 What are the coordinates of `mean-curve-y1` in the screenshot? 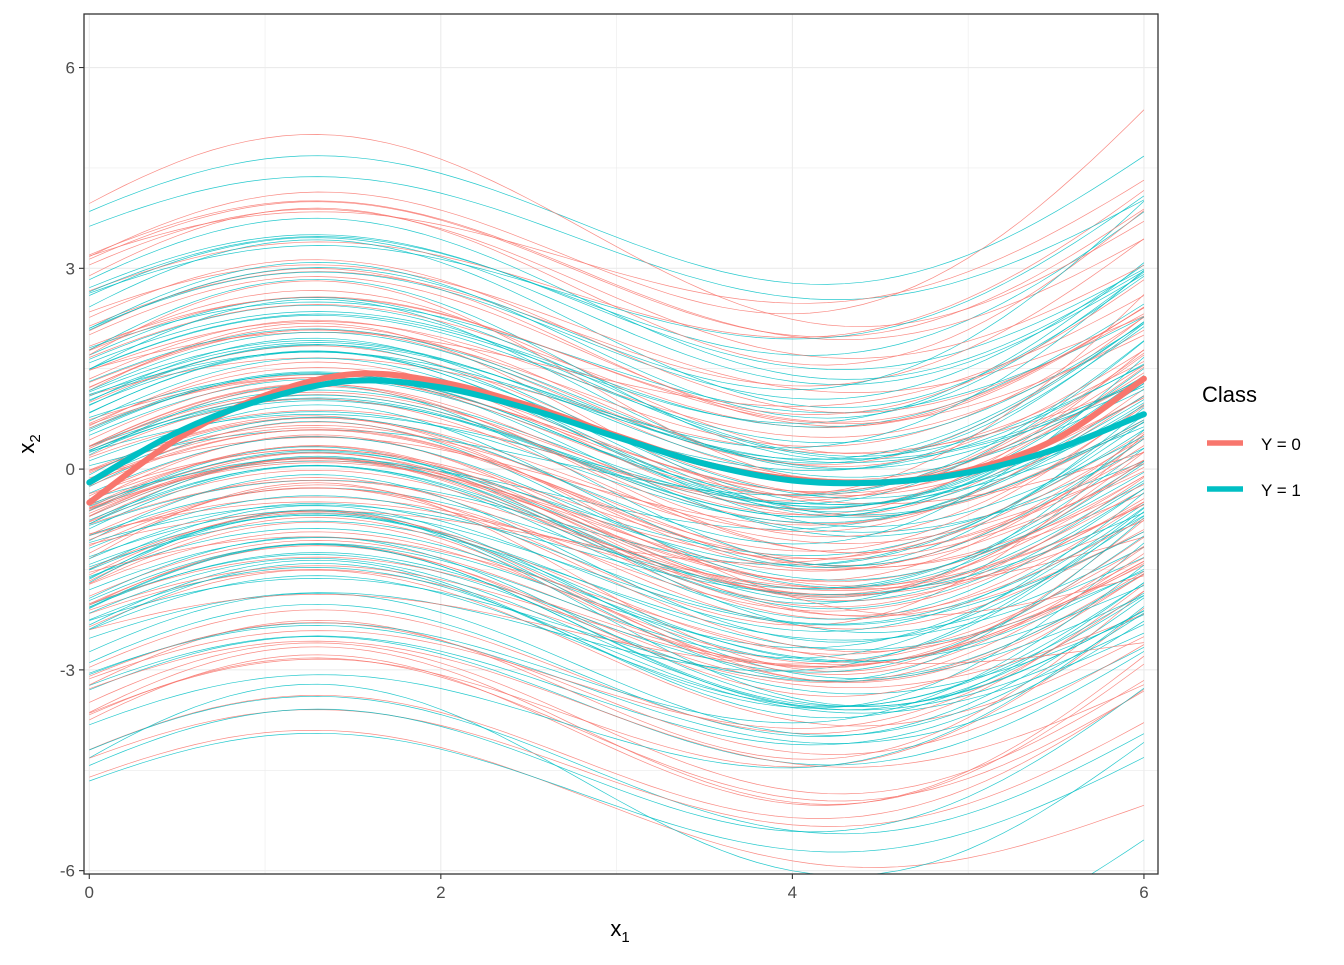 It's located at (616, 432).